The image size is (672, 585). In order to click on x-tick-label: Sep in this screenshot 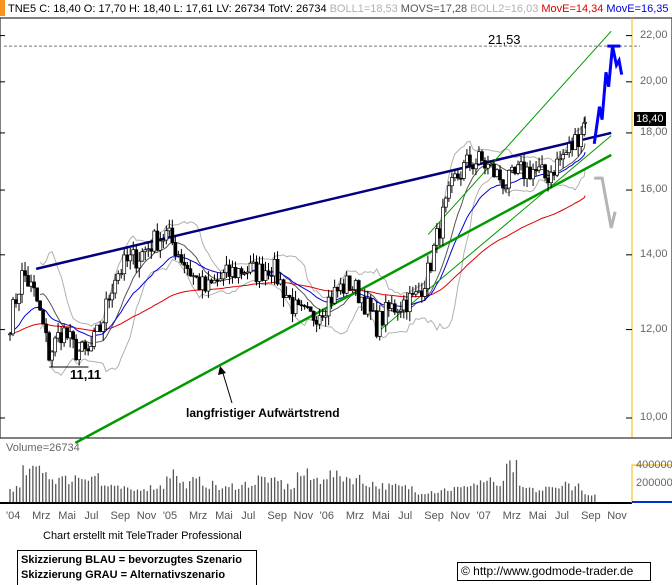, I will do `click(120, 516)`.